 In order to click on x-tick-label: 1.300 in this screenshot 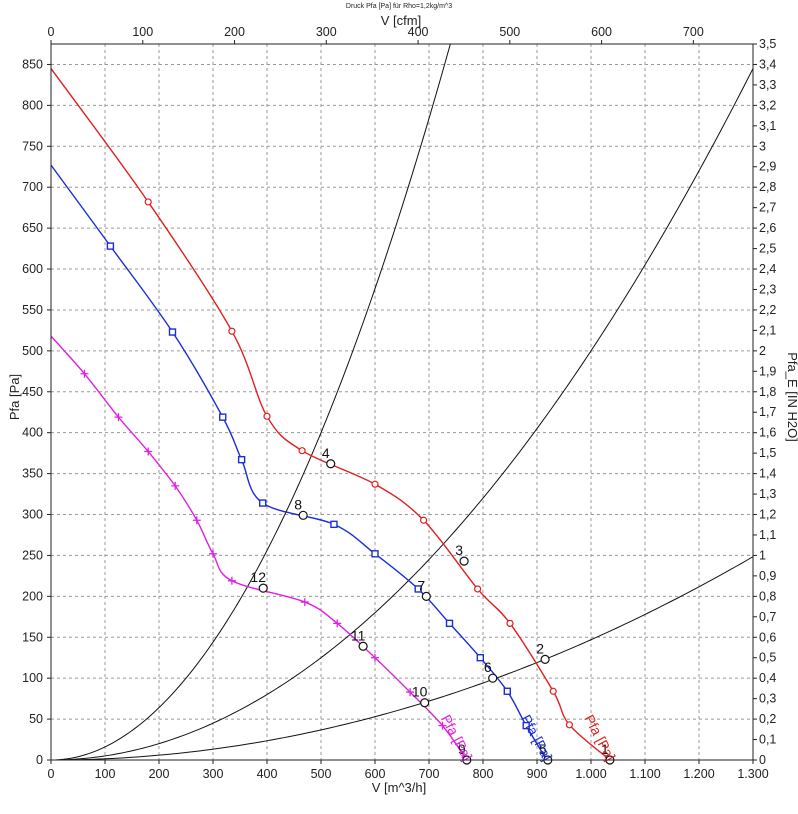, I will do `click(752, 774)`.